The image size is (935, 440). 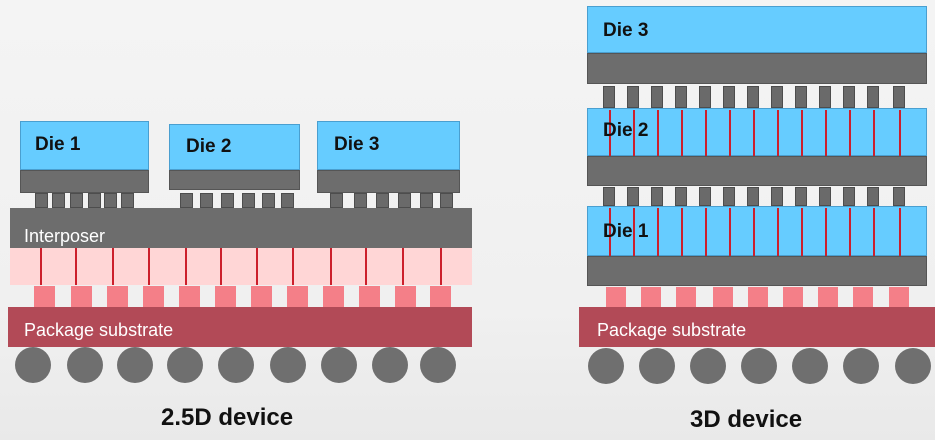 I want to click on die-3-label: Die 3, so click(x=357, y=144).